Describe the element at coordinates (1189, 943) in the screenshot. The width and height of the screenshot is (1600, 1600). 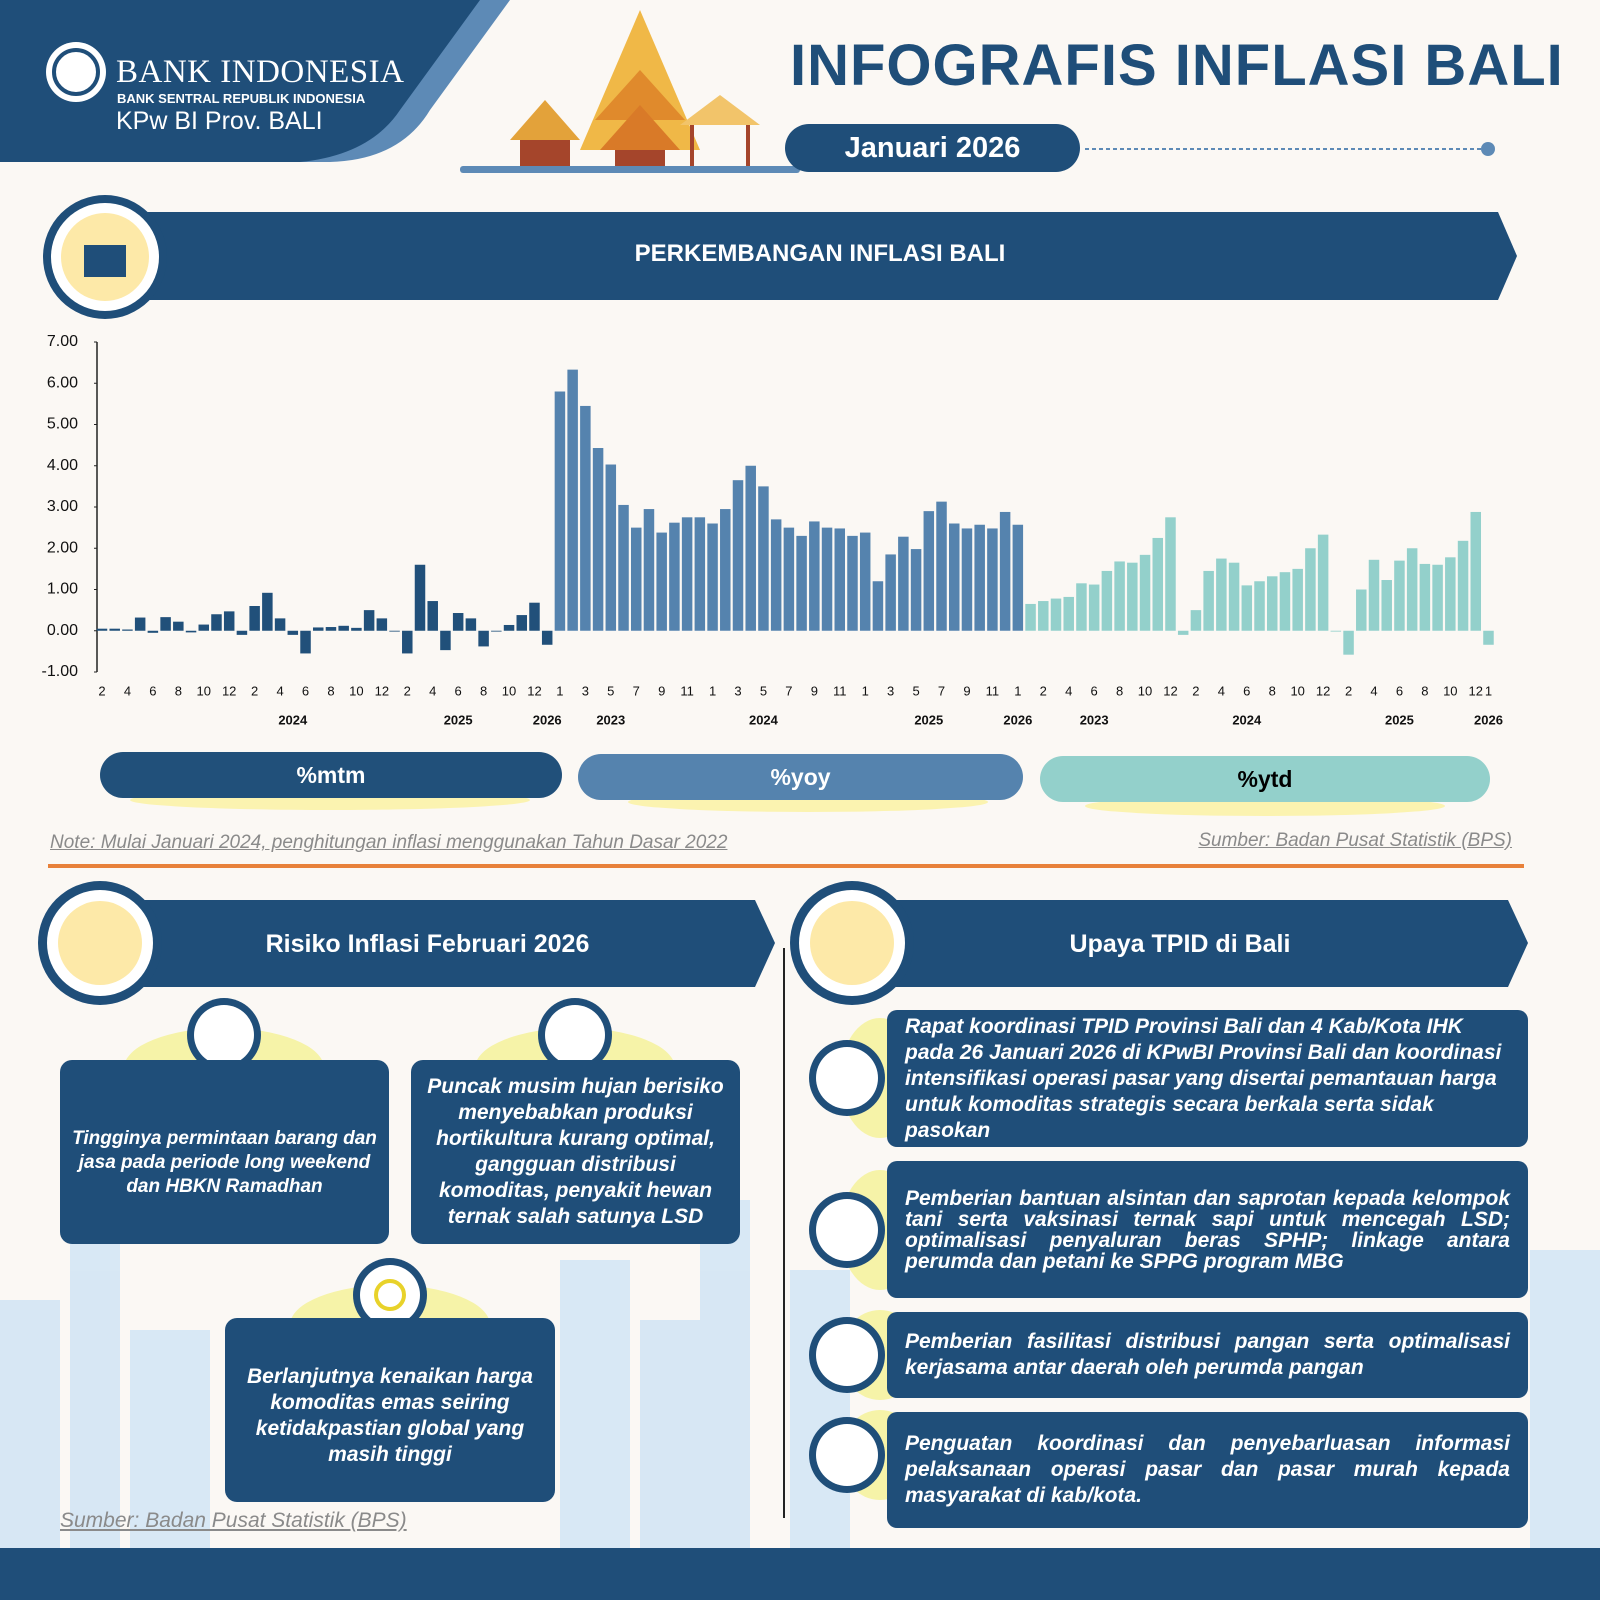
I see `effort-banner` at that location.